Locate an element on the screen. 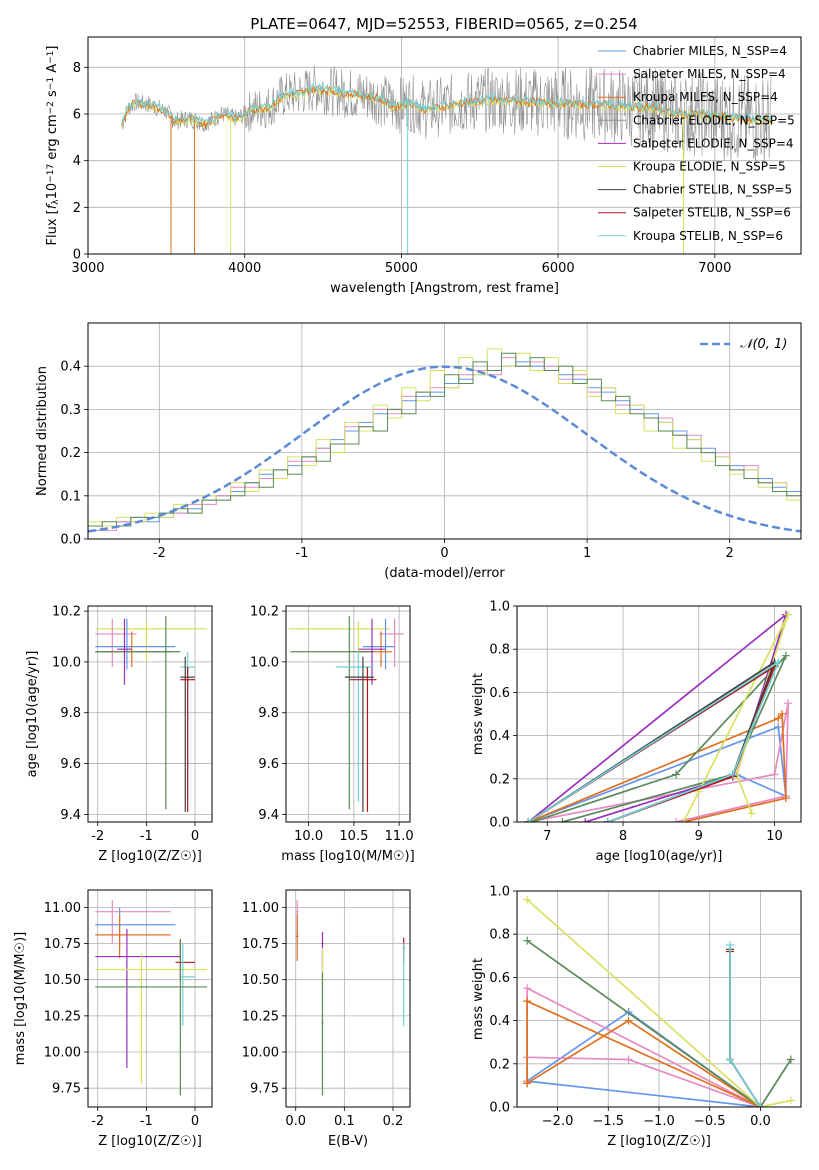  legend-label: Chabrier MILES, N_SSP=4 is located at coordinates (710, 51).